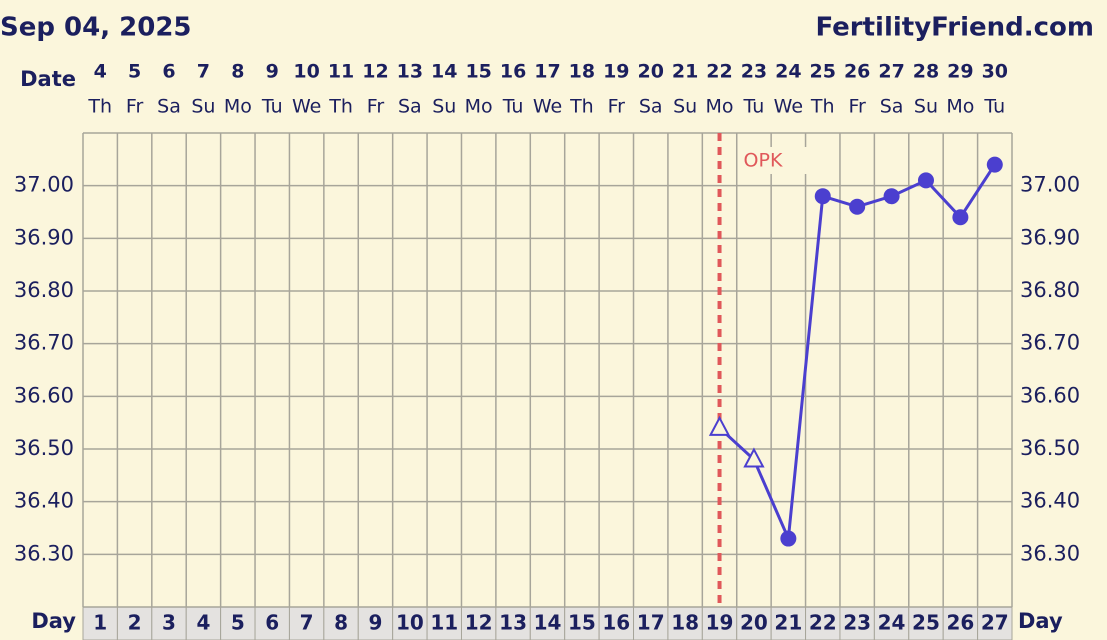 Image resolution: width=1107 pixels, height=640 pixels. Describe the element at coordinates (995, 623) in the screenshot. I see `day-number: 27` at that location.